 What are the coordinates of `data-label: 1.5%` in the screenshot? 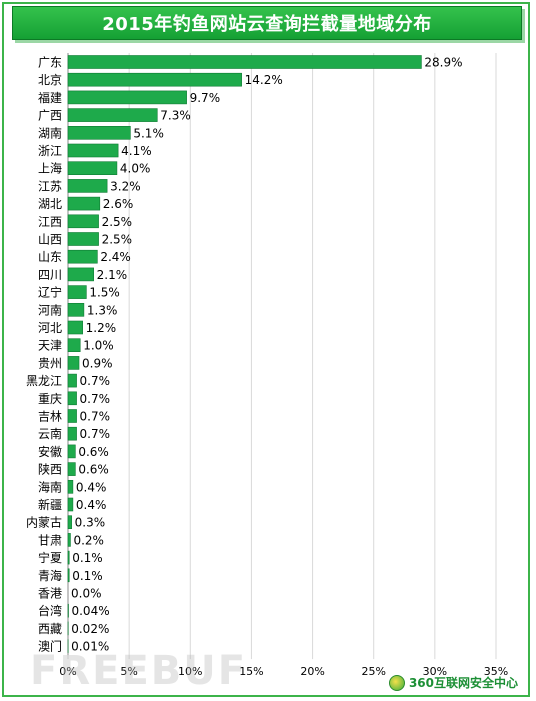 It's located at (104, 293).